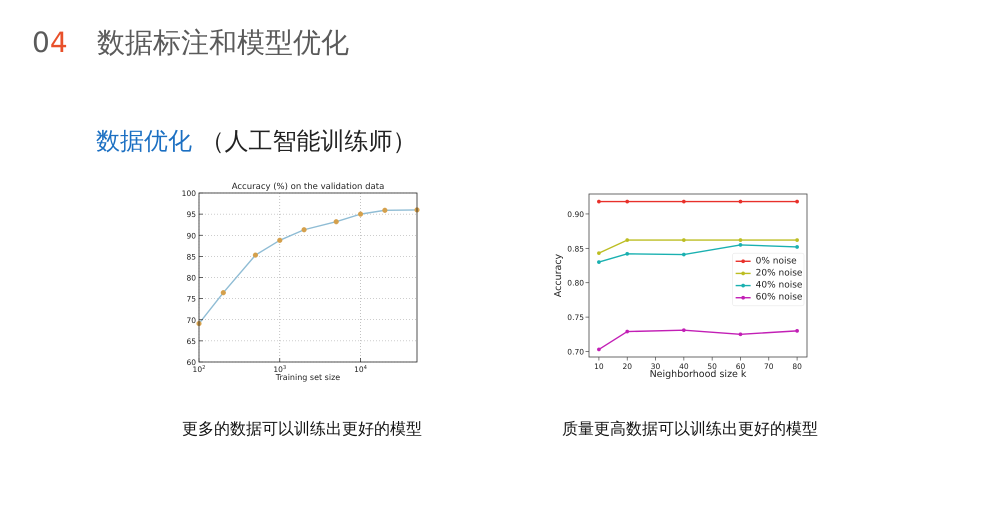  Describe the element at coordinates (777, 261) in the screenshot. I see `legend-label: 0% noise` at that location.